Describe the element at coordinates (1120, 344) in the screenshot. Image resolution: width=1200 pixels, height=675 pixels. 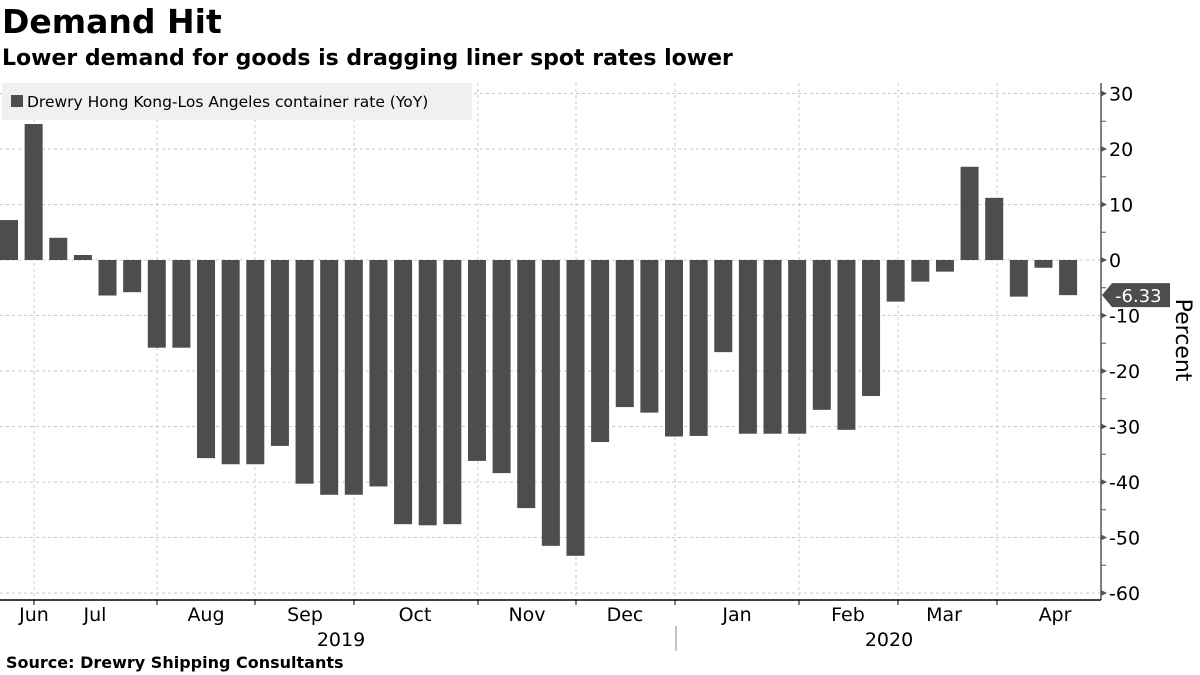
I see `y-axis: 30 20 10 0 -10 -20 -30 -40 -50 -60` at that location.